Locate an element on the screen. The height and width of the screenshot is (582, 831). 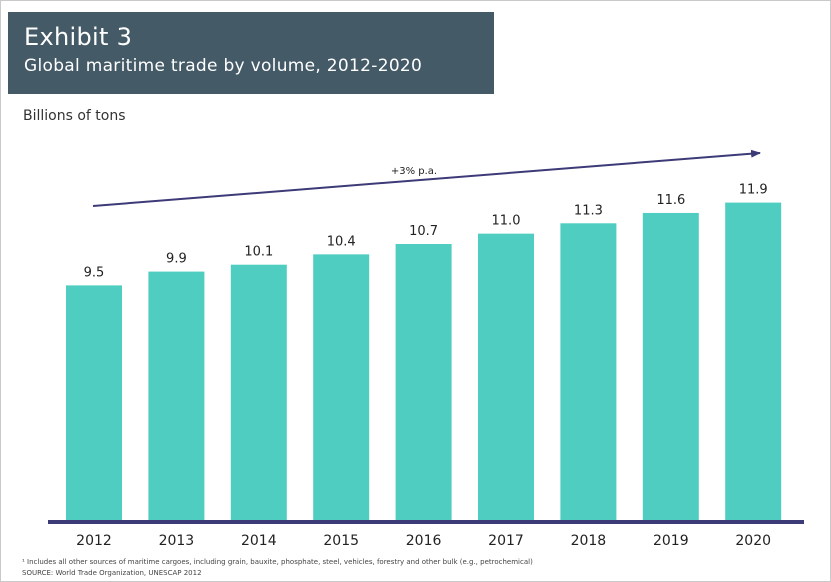
exhibit-title: Exhibit 3 is located at coordinates (78, 37).